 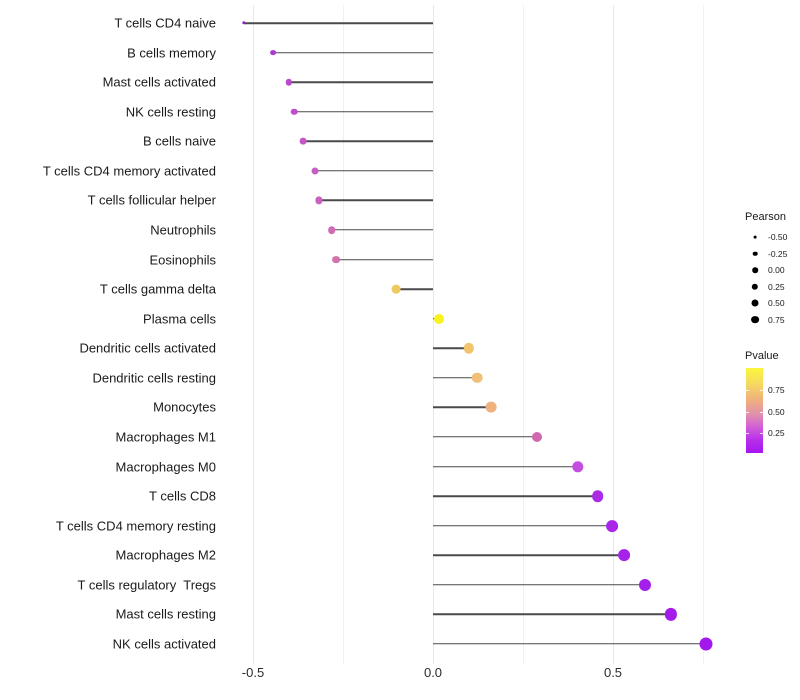 I want to click on size-legend-entry-label: 0.50, so click(x=776, y=302).